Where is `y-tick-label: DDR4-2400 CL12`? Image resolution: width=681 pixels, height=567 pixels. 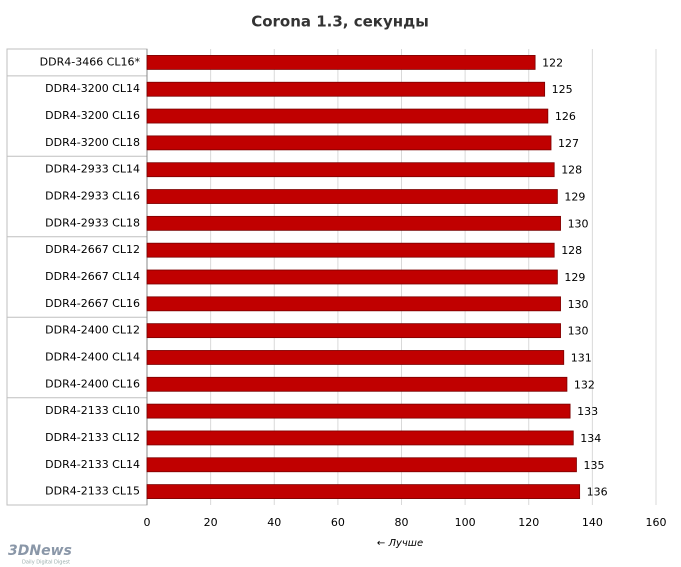 y-tick-label: DDR4-2400 CL12 is located at coordinates (92, 330).